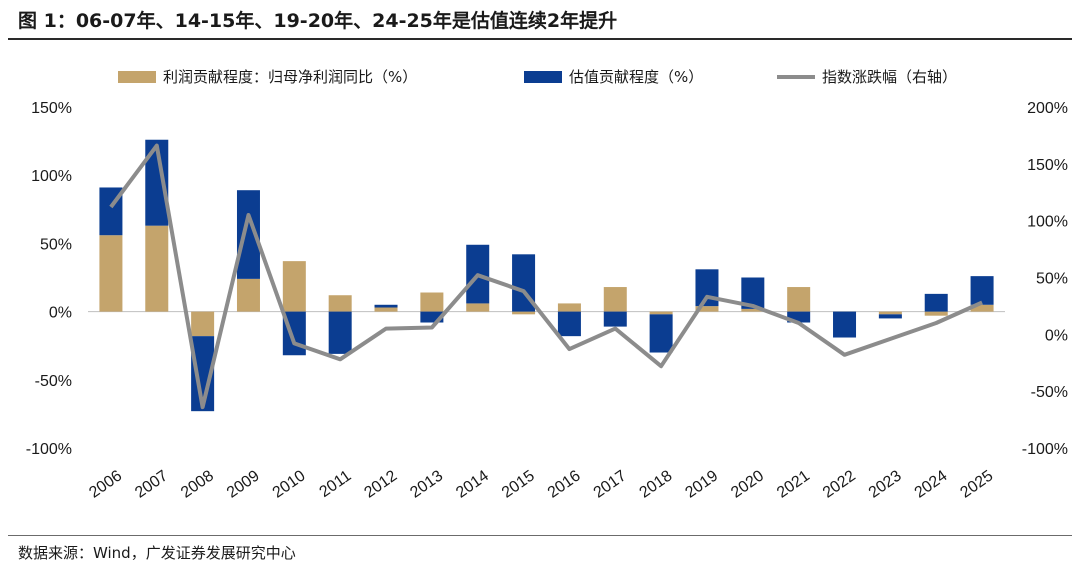 The height and width of the screenshot is (570, 1080). I want to click on source-rule, so click(540, 535).